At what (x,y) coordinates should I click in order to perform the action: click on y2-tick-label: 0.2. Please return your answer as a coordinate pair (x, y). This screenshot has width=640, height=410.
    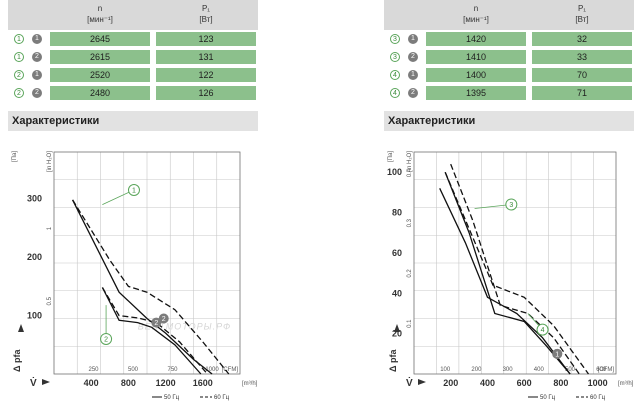
    Looking at the image, I should click on (410, 273).